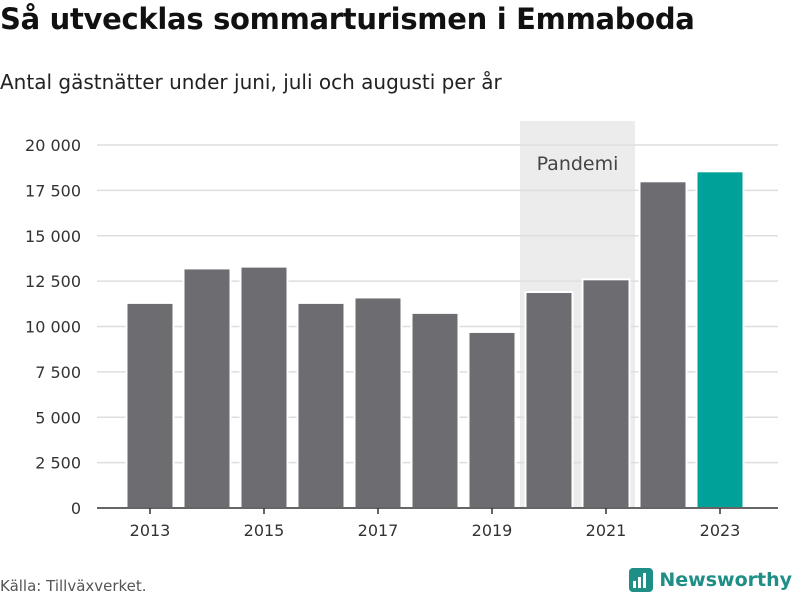 The height and width of the screenshot is (600, 800). I want to click on y-tick-label: 2 500, so click(58, 463).